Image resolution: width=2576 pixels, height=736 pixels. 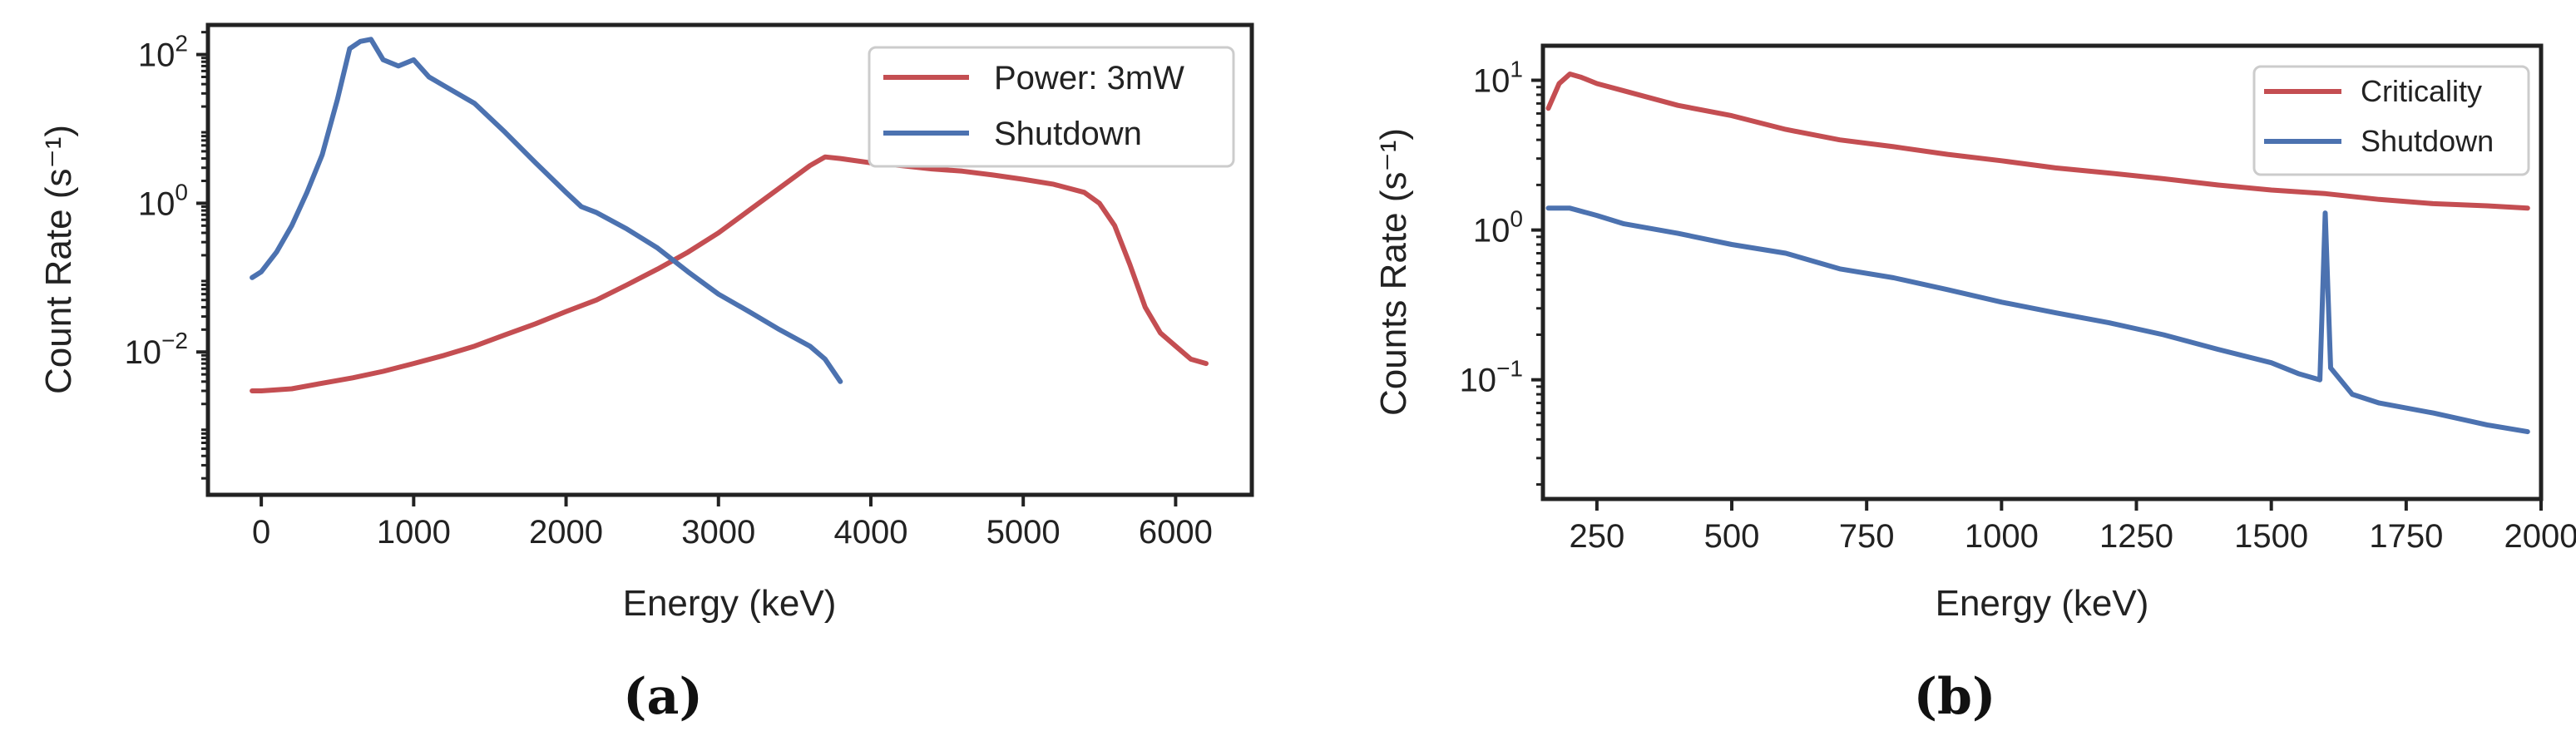 I want to click on y-ticks-b: 10−1 100 101, so click(x=1501, y=272).